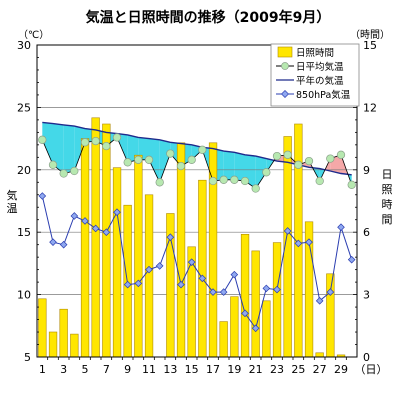 The height and width of the screenshot is (400, 400). Describe the element at coordinates (12, 208) in the screenshot. I see `left-axis-label-char-0: 温` at that location.